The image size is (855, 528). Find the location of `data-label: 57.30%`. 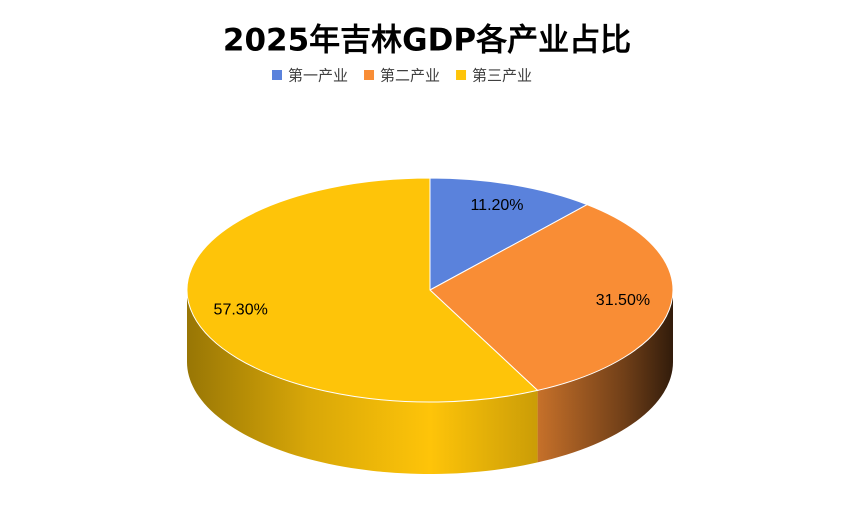

data-label: 57.30% is located at coordinates (241, 310).